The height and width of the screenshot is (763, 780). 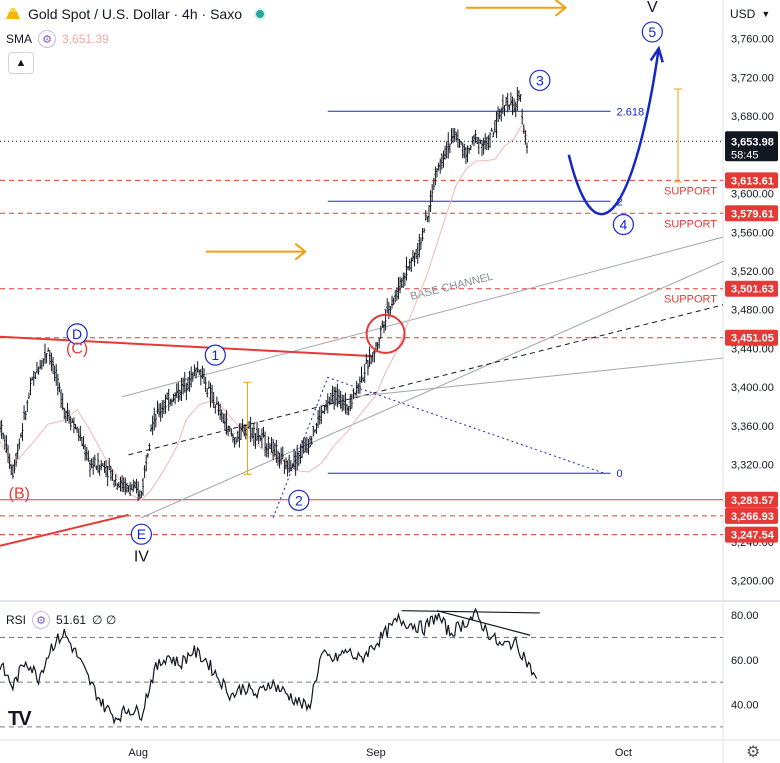 I want to click on rsi-line, so click(x=269, y=666).